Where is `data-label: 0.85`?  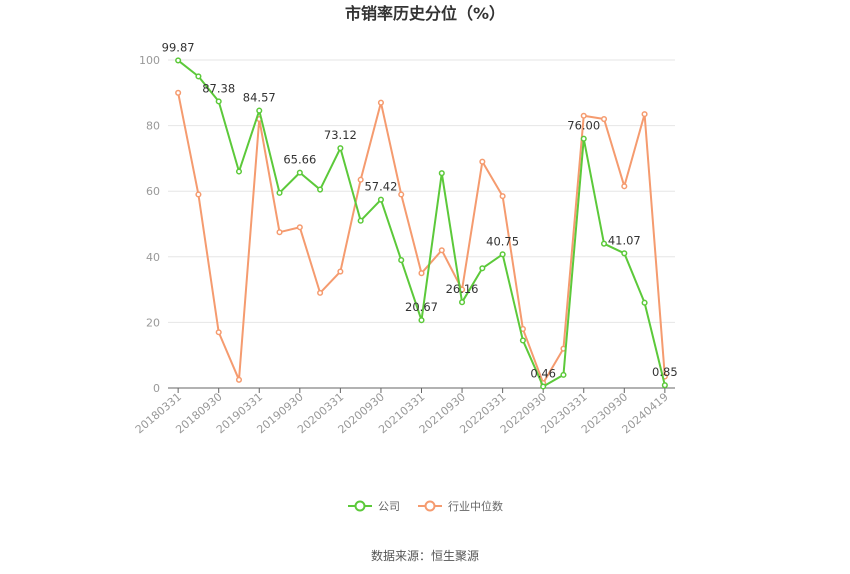
data-label: 0.85 is located at coordinates (665, 372).